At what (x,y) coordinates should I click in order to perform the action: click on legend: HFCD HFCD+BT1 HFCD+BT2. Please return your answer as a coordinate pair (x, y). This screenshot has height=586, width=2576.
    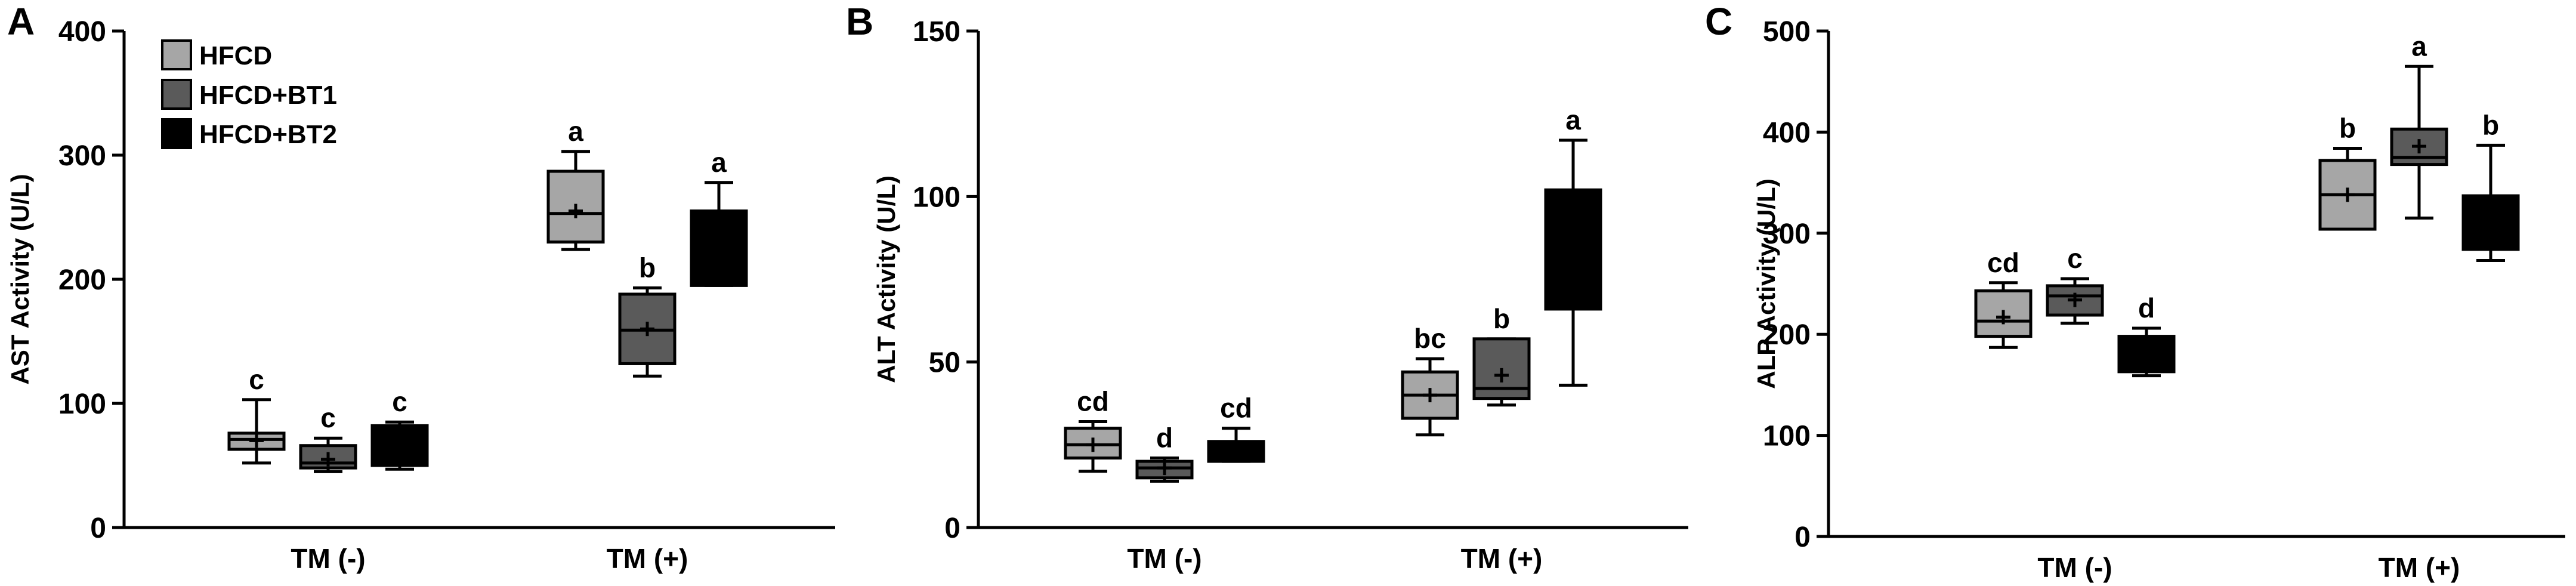
    Looking at the image, I should click on (249, 94).